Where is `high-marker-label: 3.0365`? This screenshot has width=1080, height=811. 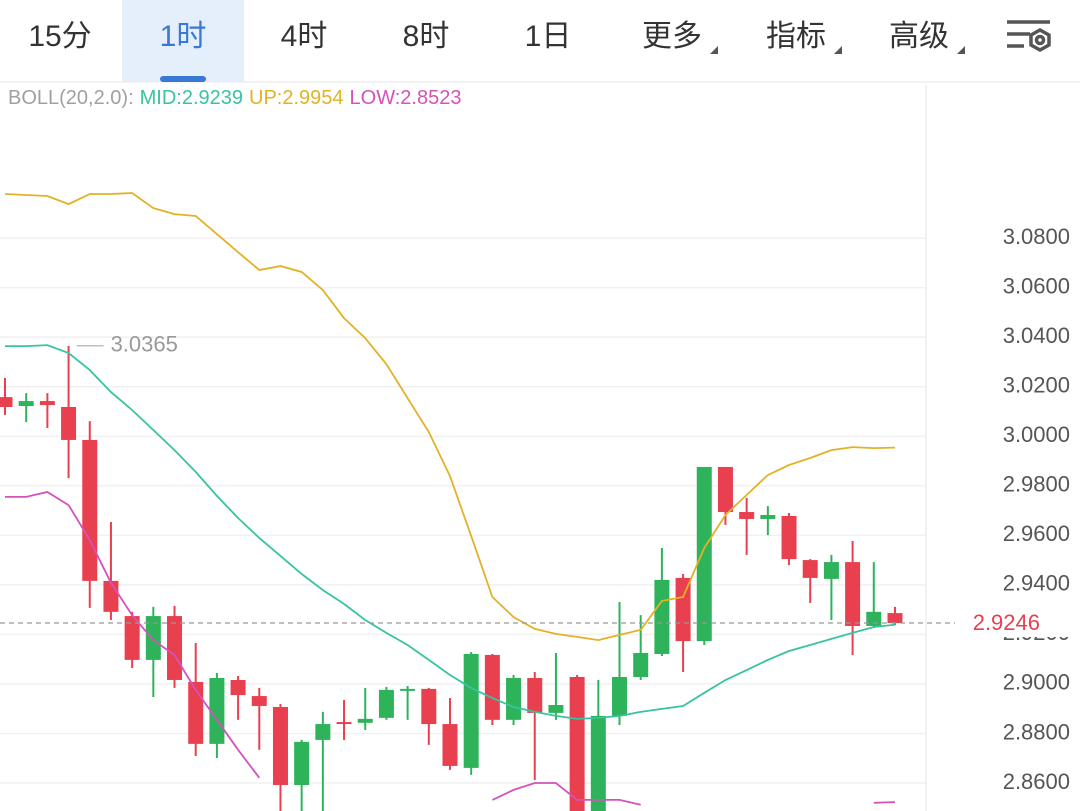 high-marker-label: 3.0365 is located at coordinates (144, 344).